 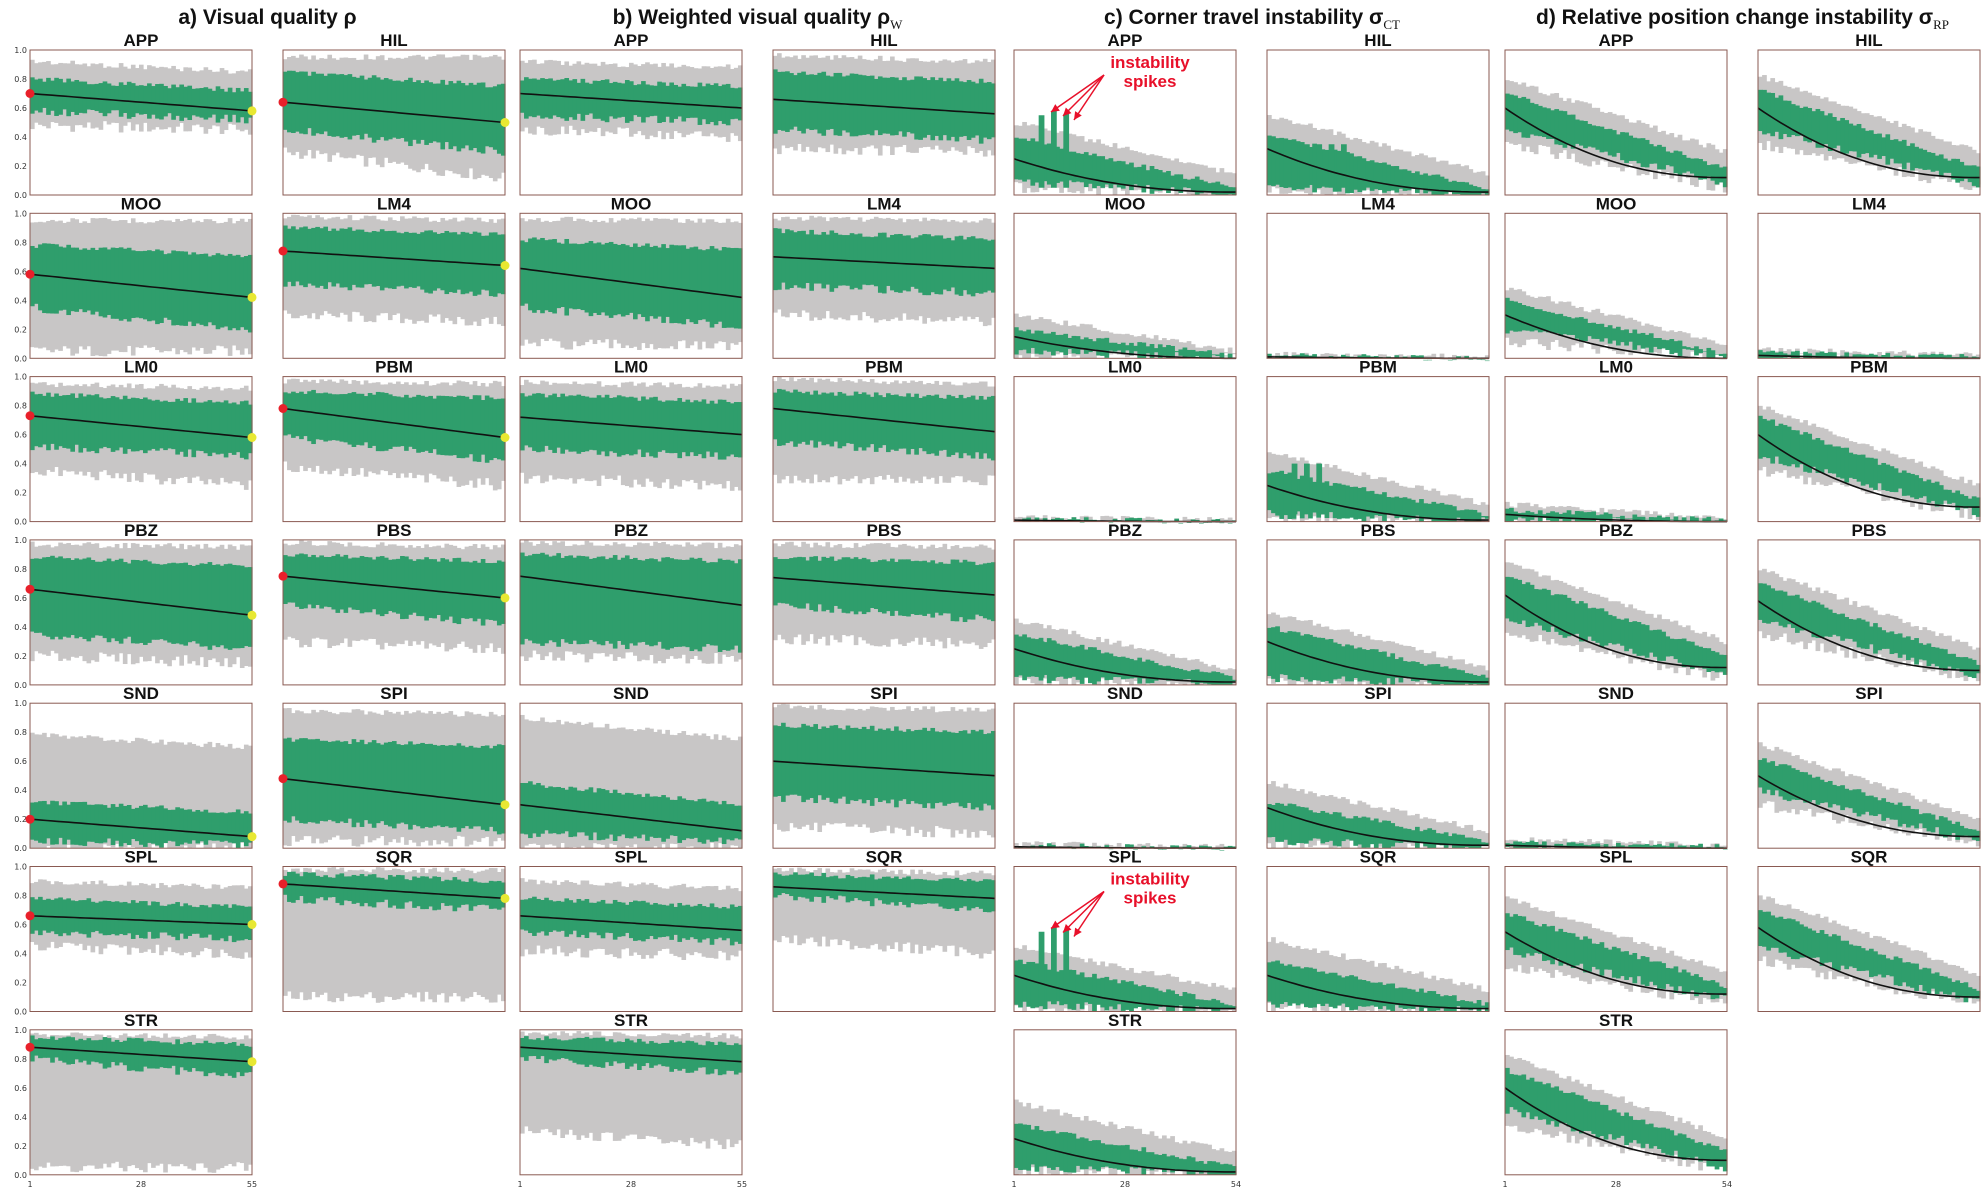 What do you see at coordinates (141, 449) in the screenshot?
I see `panel-frame` at bounding box center [141, 449].